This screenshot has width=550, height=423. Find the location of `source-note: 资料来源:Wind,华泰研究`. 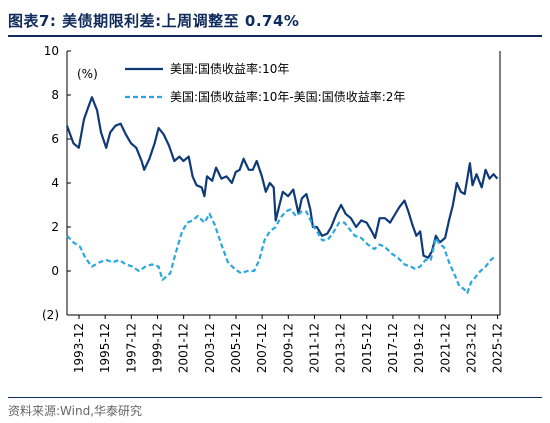

source-note: 资料来源:Wind,华泰研究 is located at coordinates (75, 411).